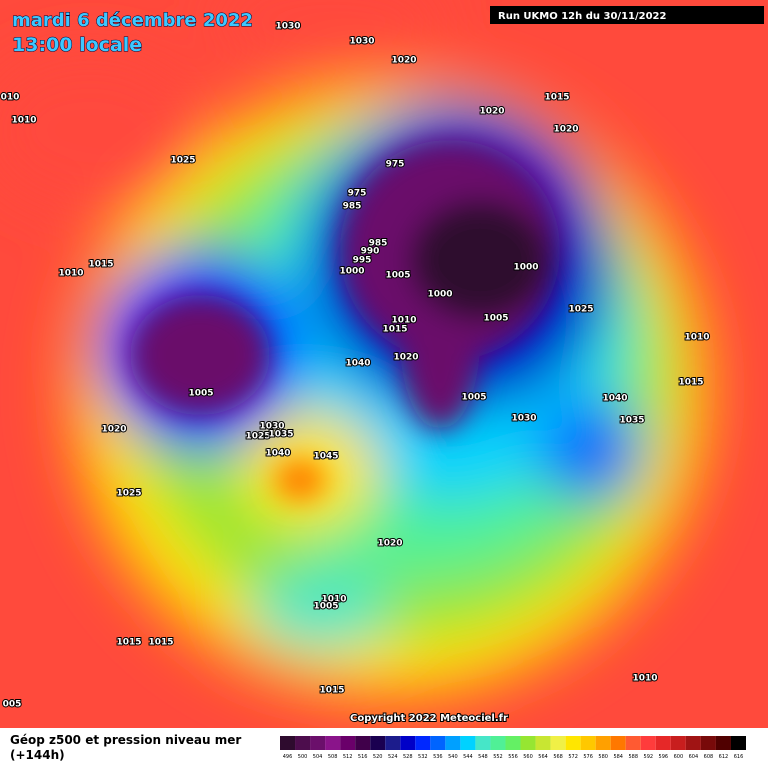 The width and height of the screenshot is (768, 768). I want to click on scale-label: 552, so click(498, 757).